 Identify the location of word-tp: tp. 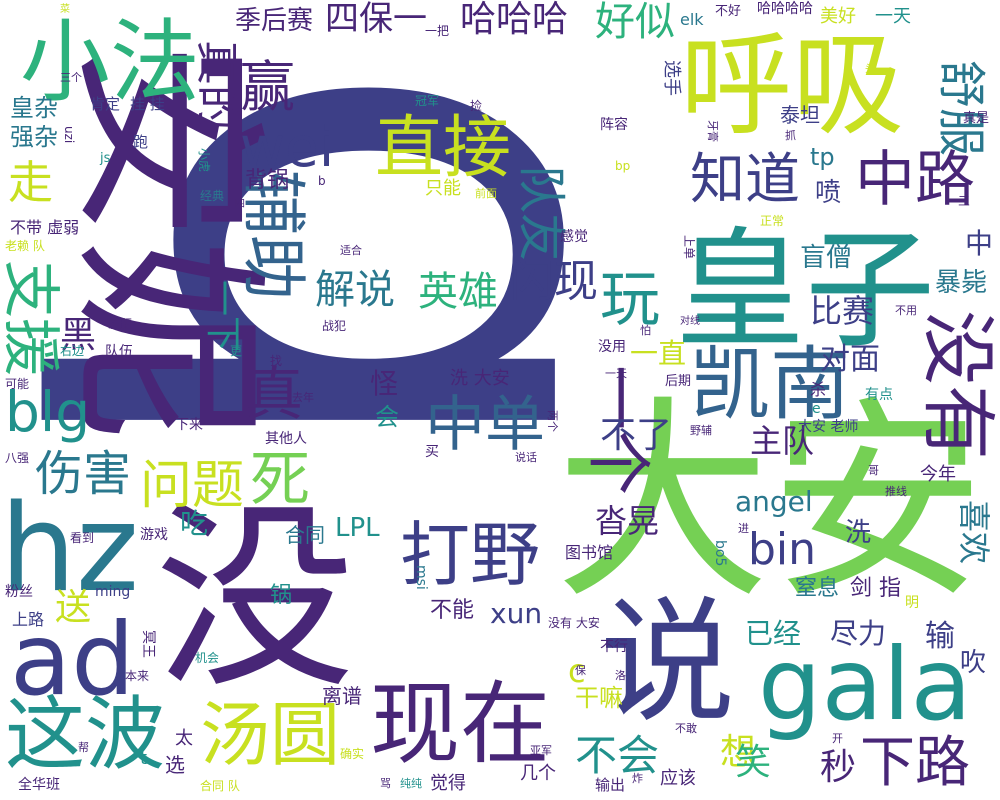
(822, 157).